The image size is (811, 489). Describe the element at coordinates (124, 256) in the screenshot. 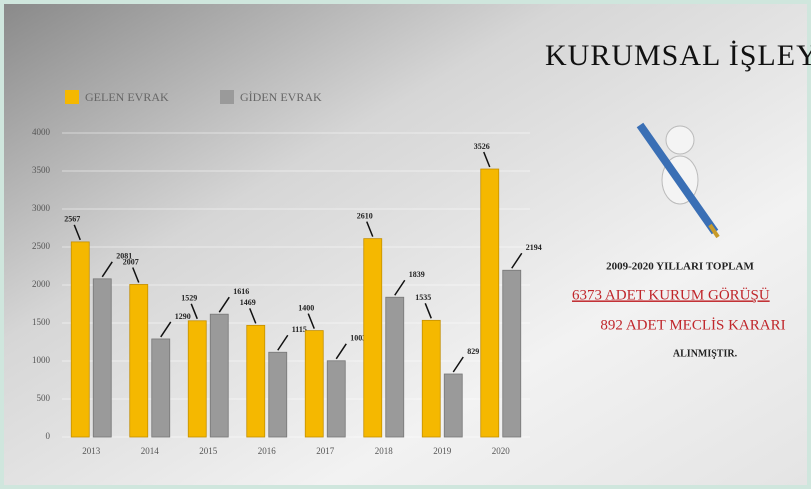

I see `data-label: 2081` at that location.